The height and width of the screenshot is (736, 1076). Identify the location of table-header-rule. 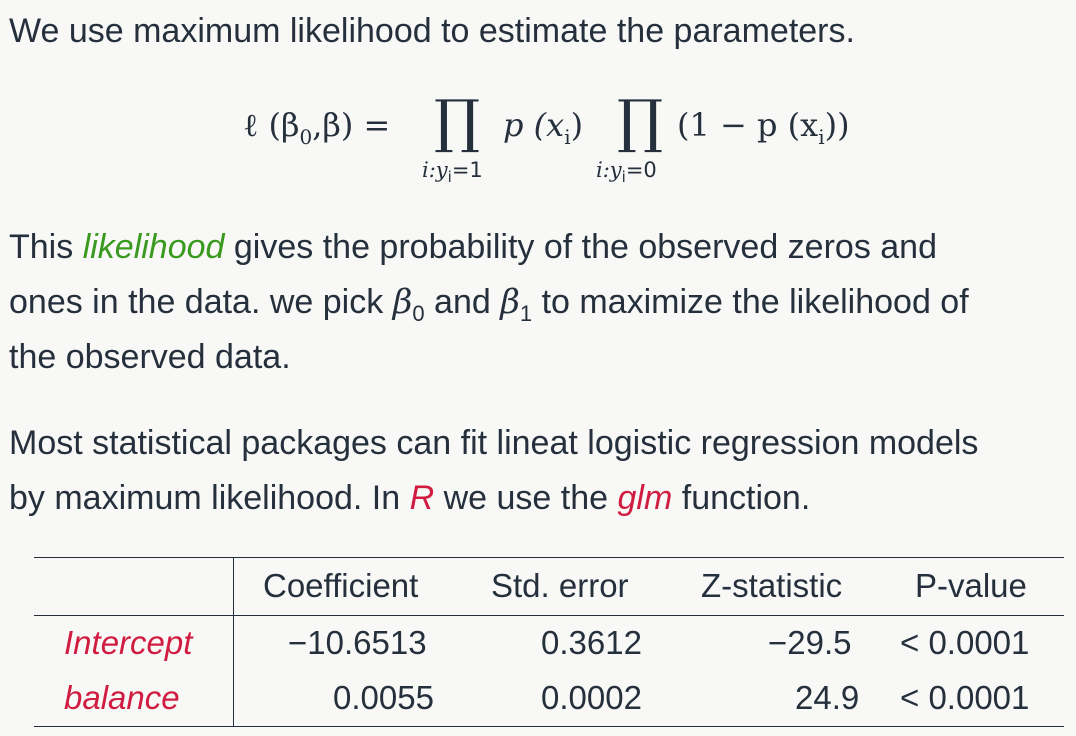
(549, 615).